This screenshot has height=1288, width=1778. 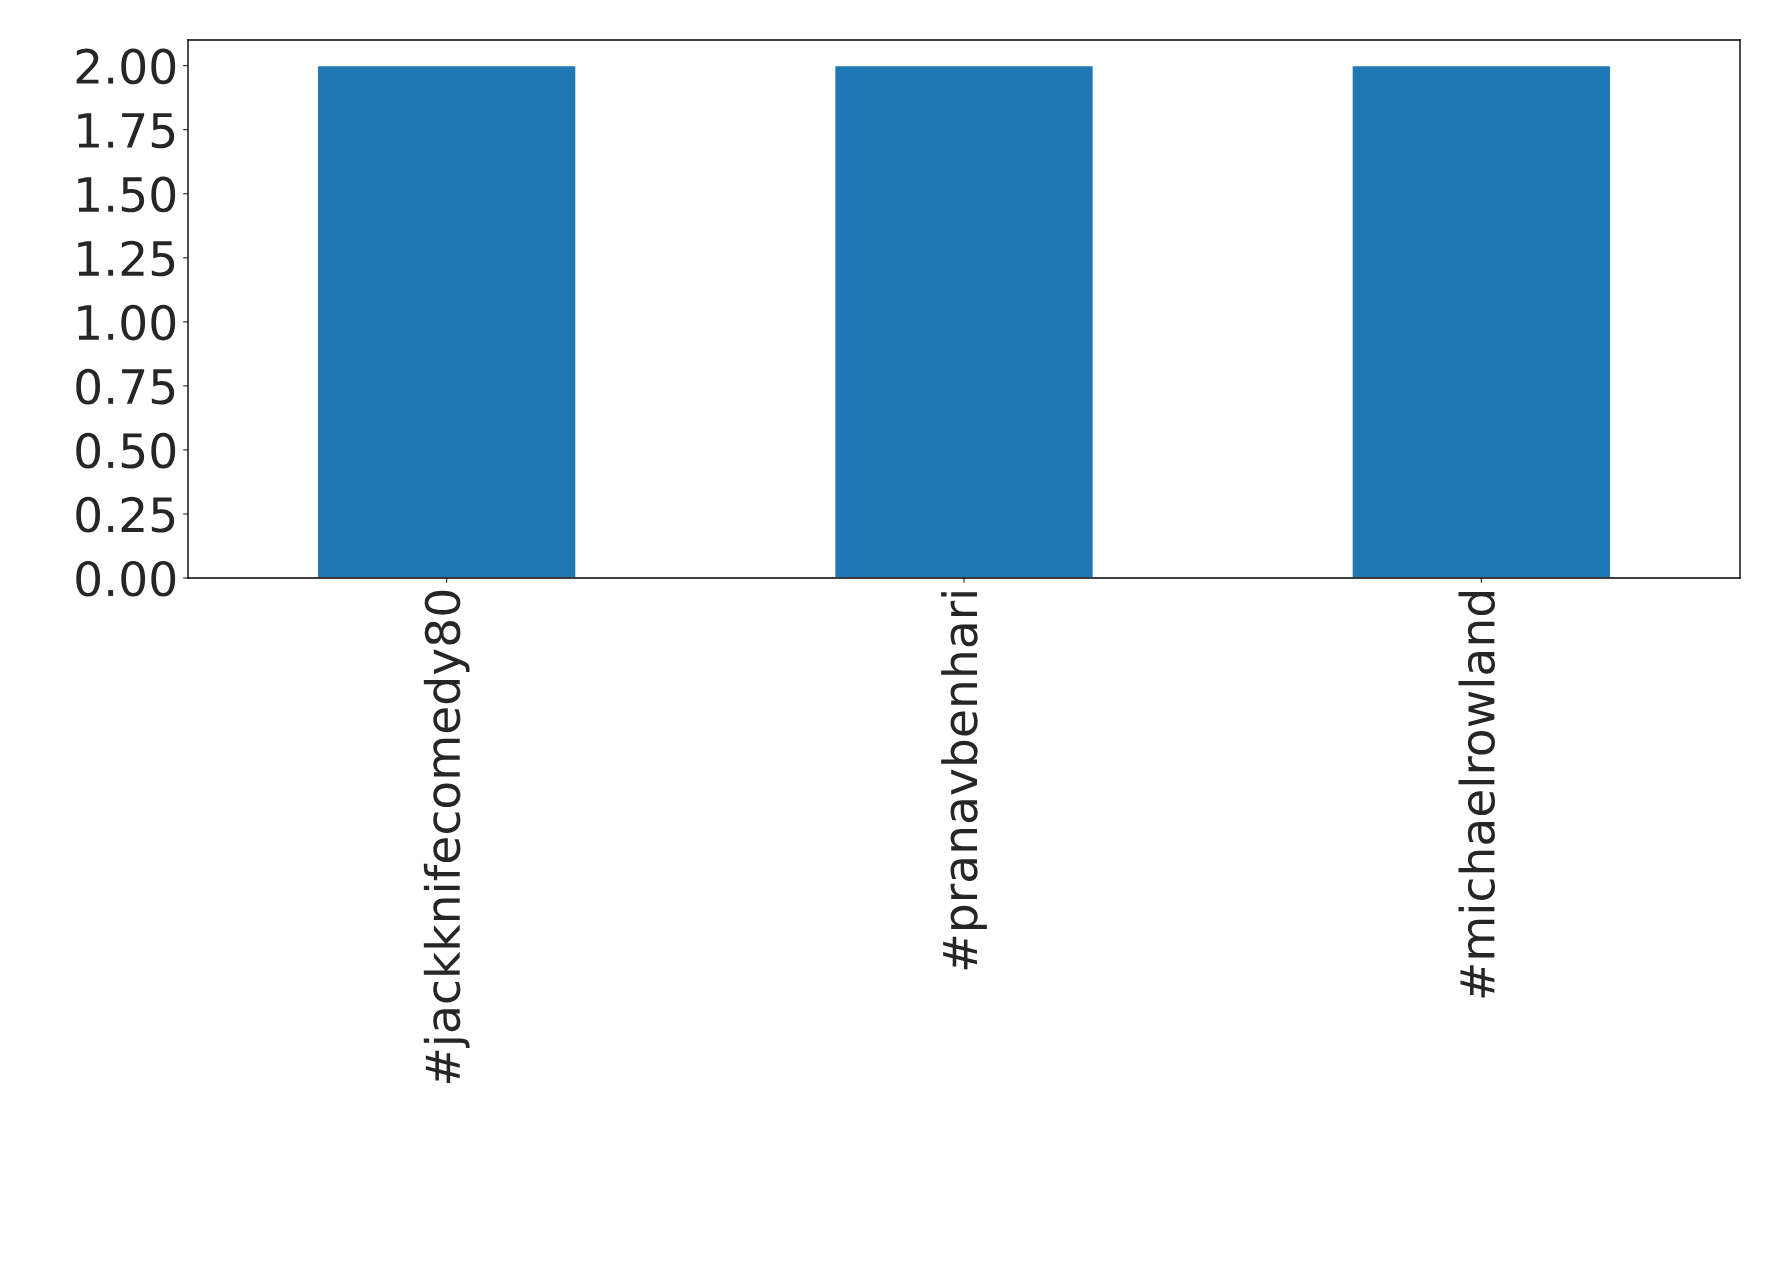 I want to click on x-tick-label: #jackknifecomedy80, so click(x=446, y=837).